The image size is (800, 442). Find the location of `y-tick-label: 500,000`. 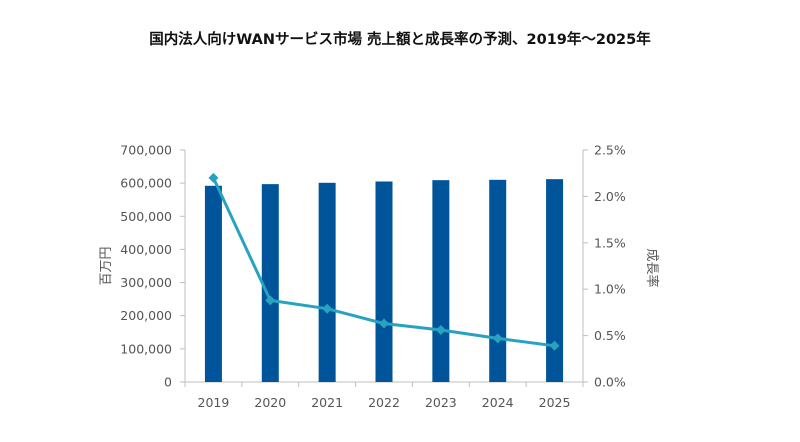

y-tick-label: 500,000 is located at coordinates (146, 216).